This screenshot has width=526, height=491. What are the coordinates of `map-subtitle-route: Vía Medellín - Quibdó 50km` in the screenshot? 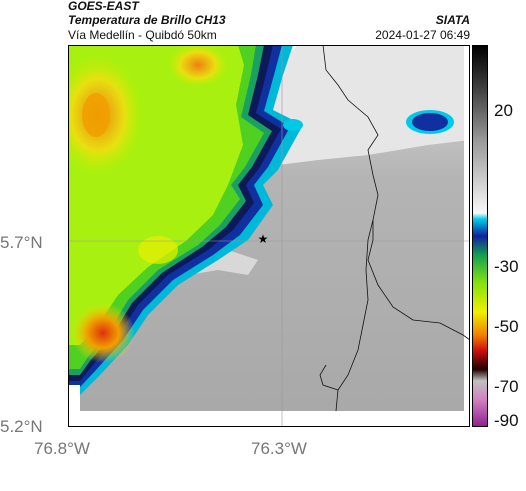 It's located at (142, 35).